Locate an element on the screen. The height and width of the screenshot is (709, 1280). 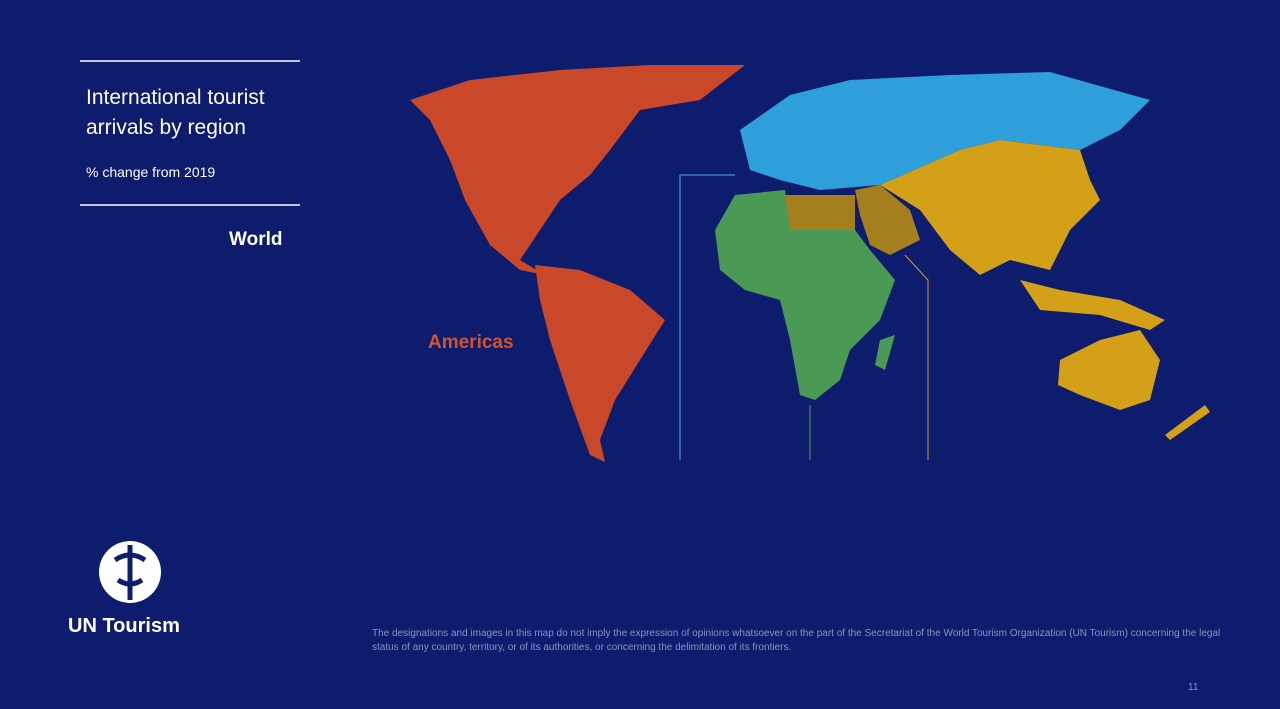
logo-mark is located at coordinates (130, 572).